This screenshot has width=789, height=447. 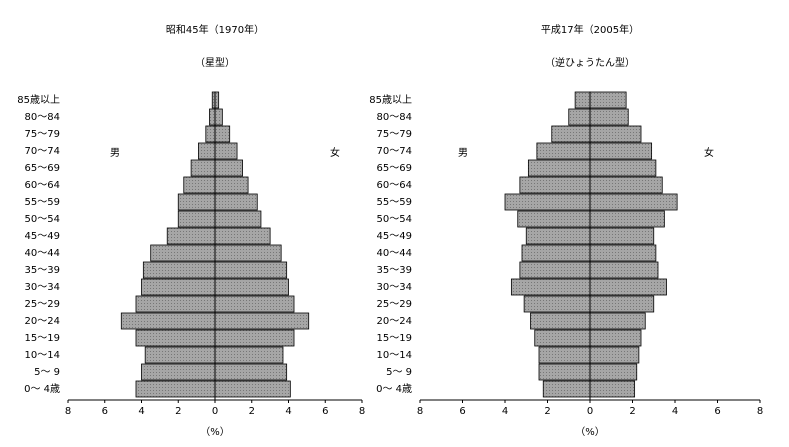 I want to click on y-tick-label: 75～79, so click(x=394, y=134).